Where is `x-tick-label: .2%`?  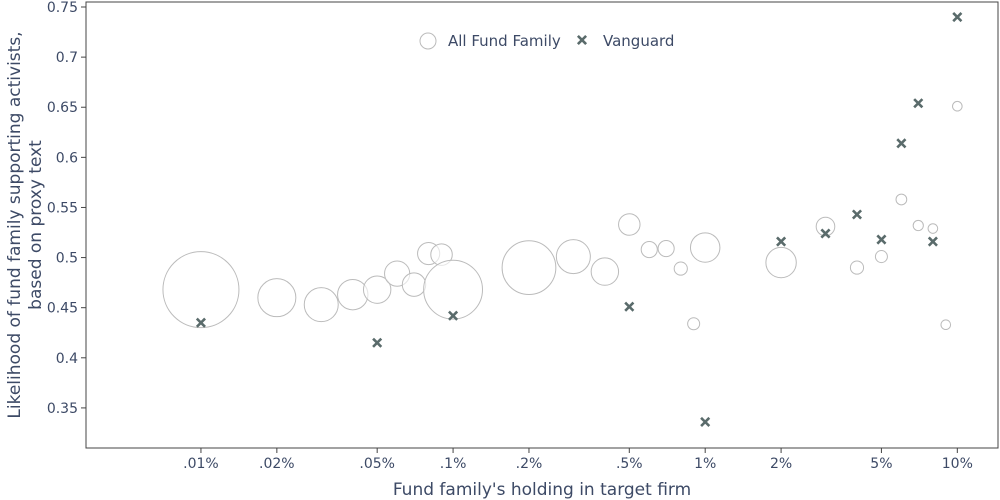 x-tick-label: .2% is located at coordinates (529, 464).